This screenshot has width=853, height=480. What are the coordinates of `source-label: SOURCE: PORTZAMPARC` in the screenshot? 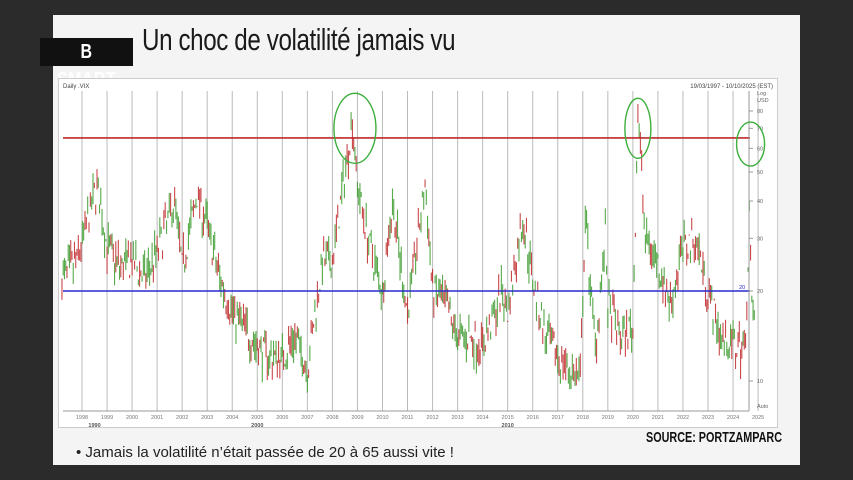 It's located at (714, 437).